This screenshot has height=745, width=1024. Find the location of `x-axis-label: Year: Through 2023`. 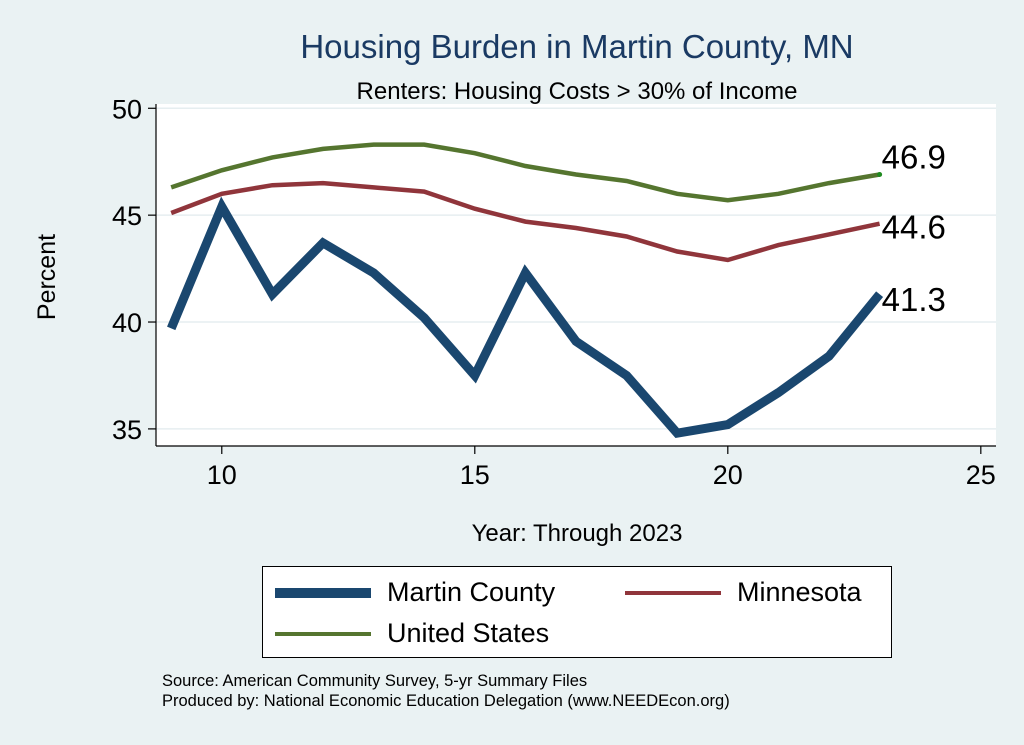

x-axis-label: Year: Through 2023 is located at coordinates (577, 533).